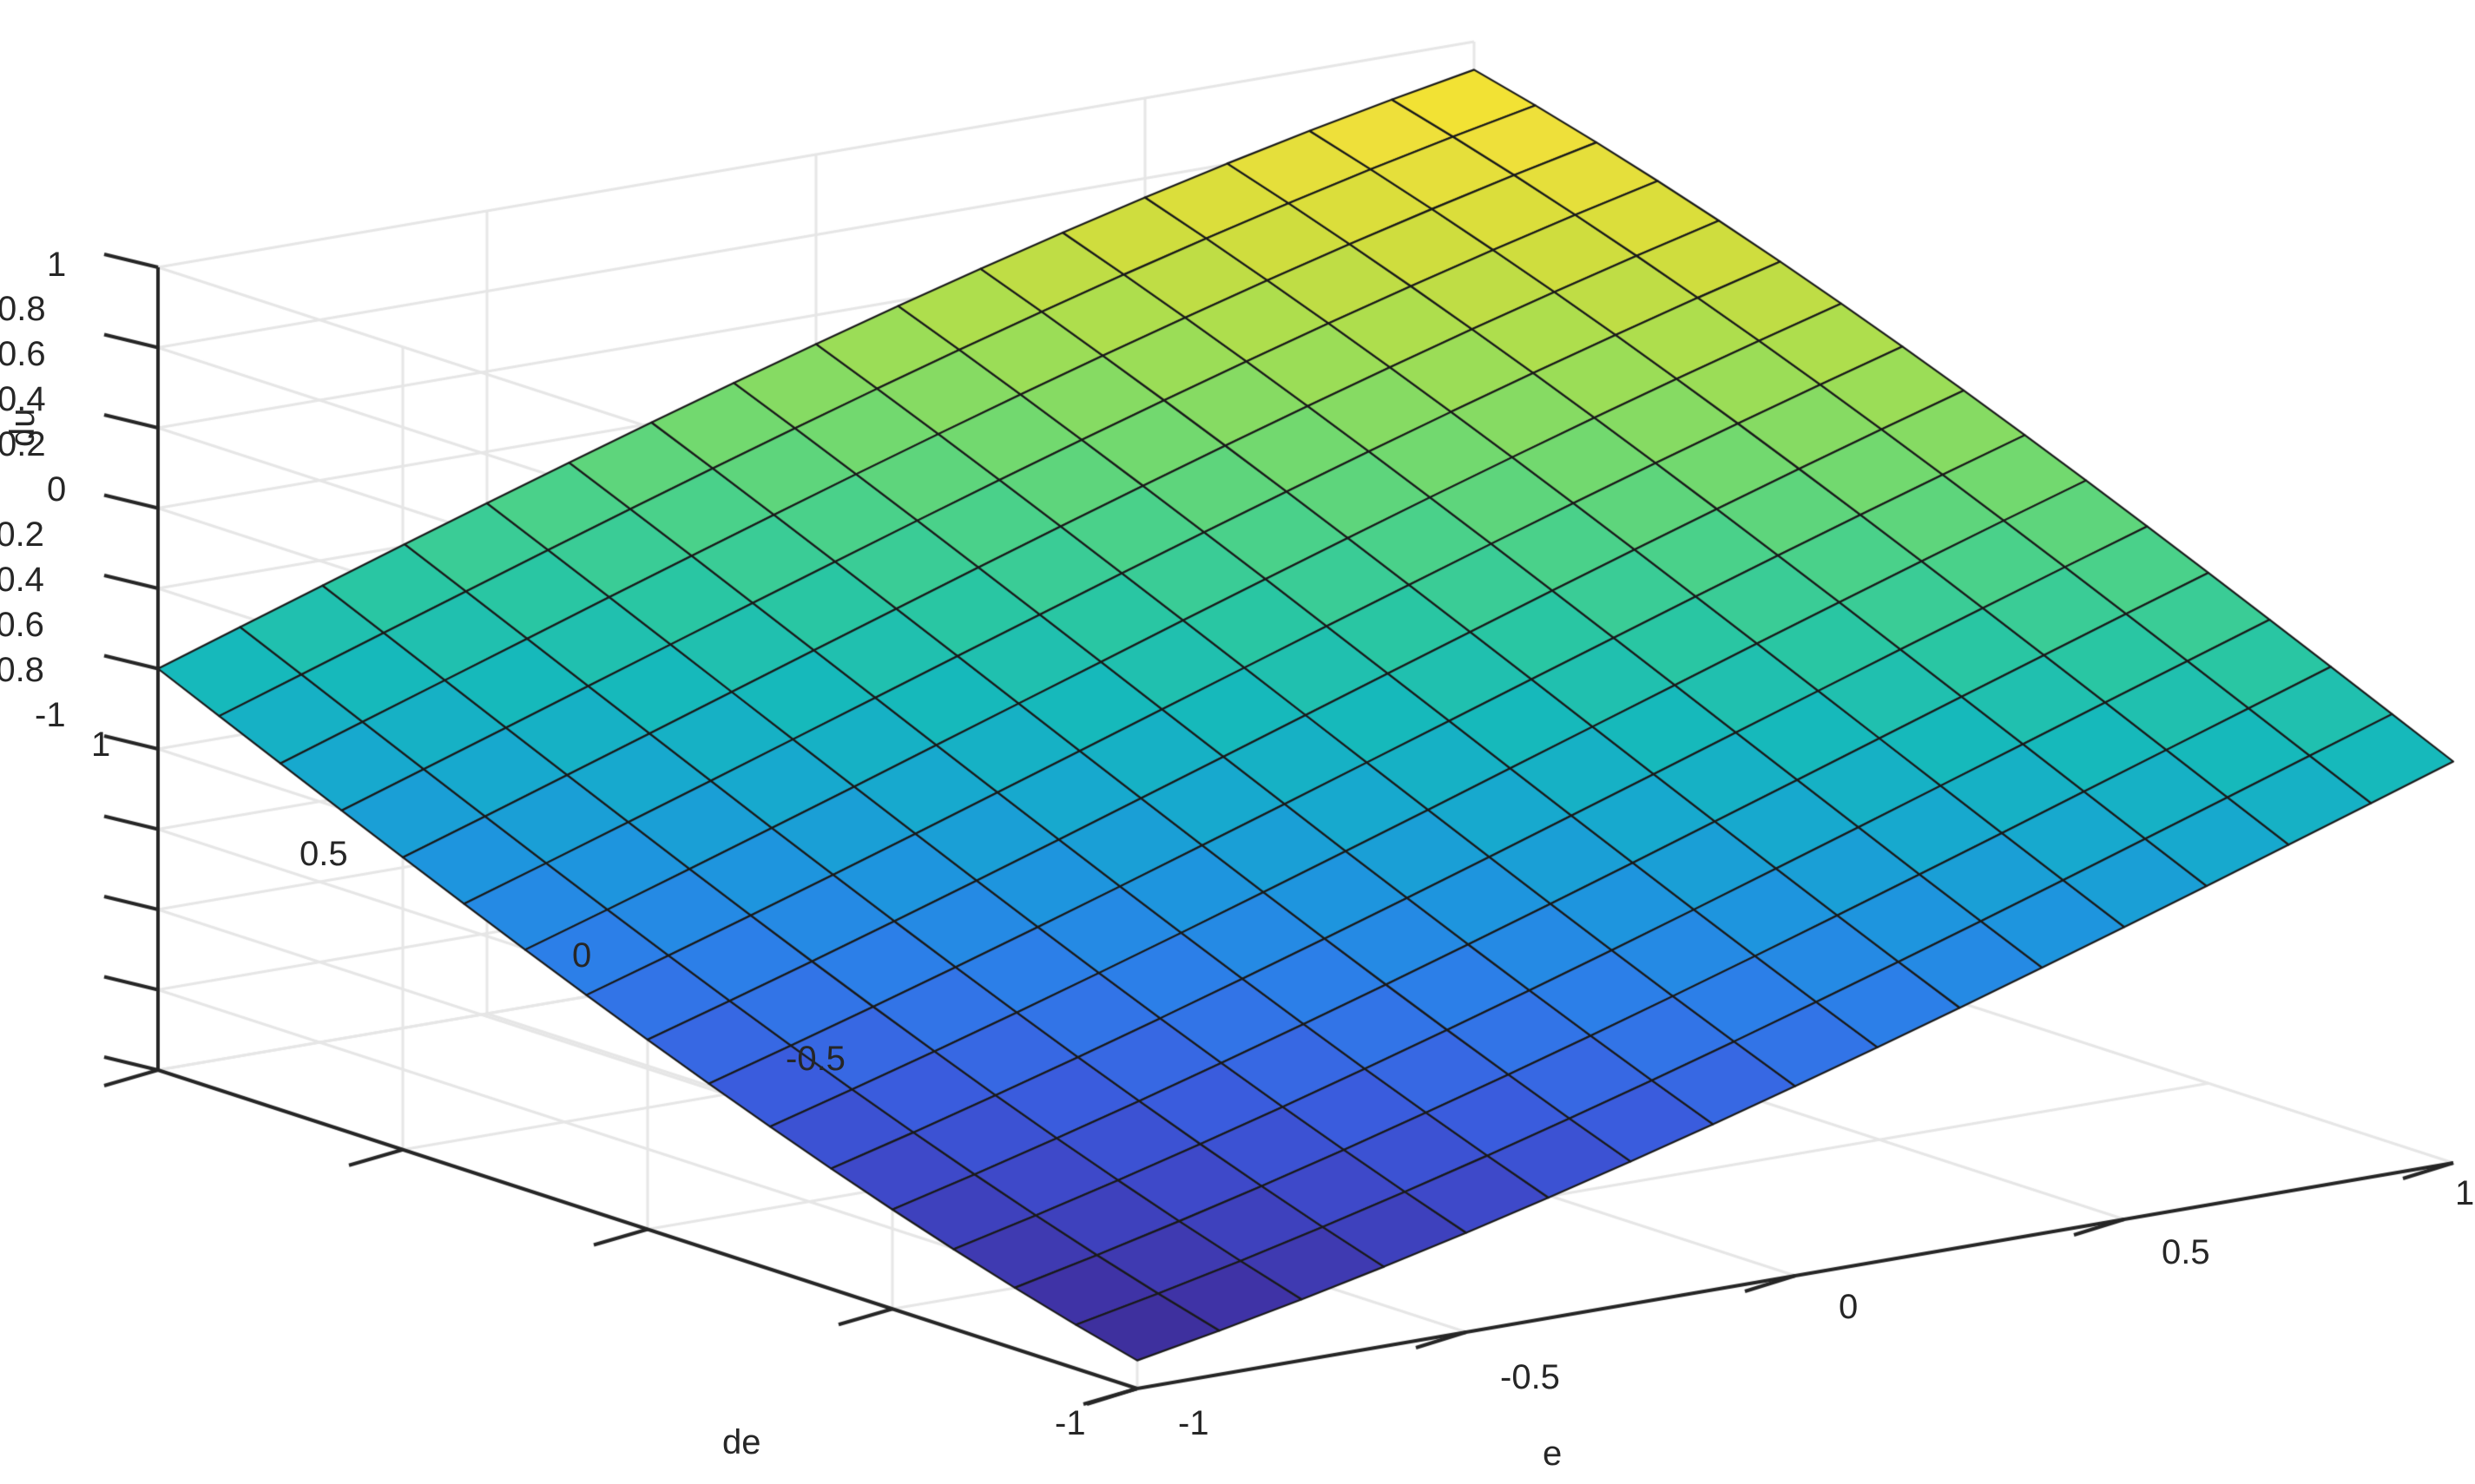 The width and height of the screenshot is (2475, 1484). What do you see at coordinates (1553, 1454) in the screenshot?
I see `x-axis-title: e` at bounding box center [1553, 1454].